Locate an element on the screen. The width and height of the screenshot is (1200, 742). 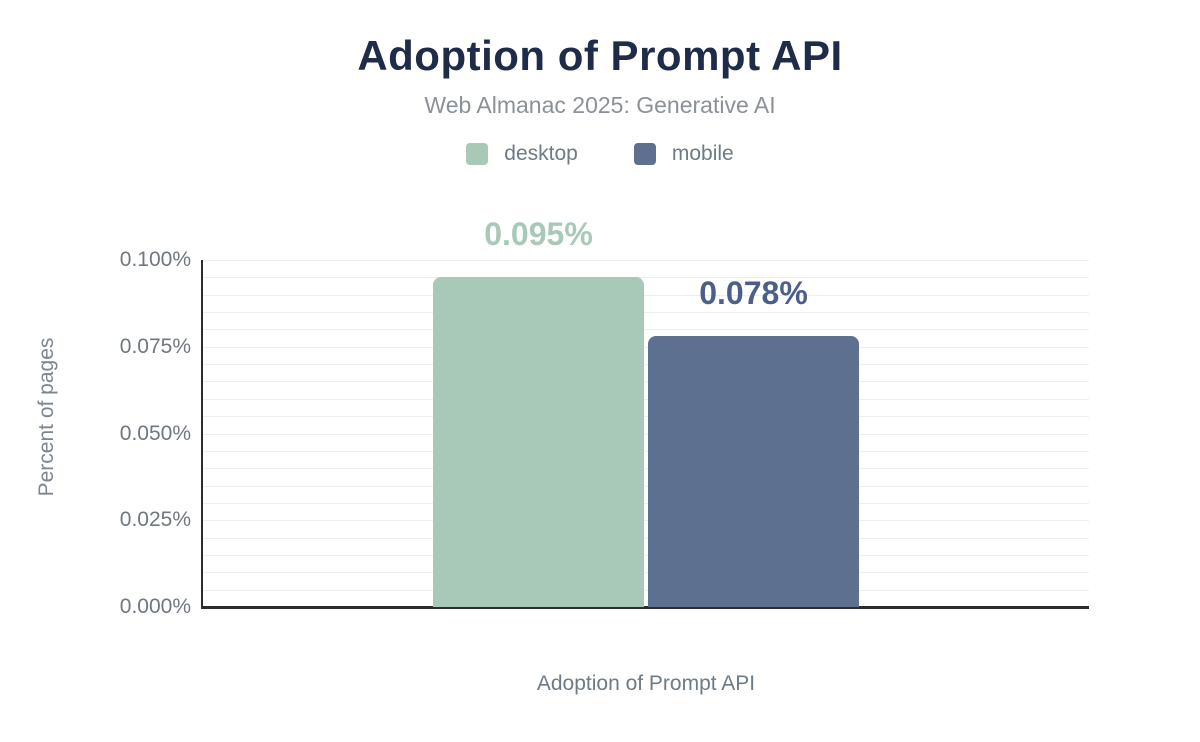
legend-swatch-desktop is located at coordinates (477, 154).